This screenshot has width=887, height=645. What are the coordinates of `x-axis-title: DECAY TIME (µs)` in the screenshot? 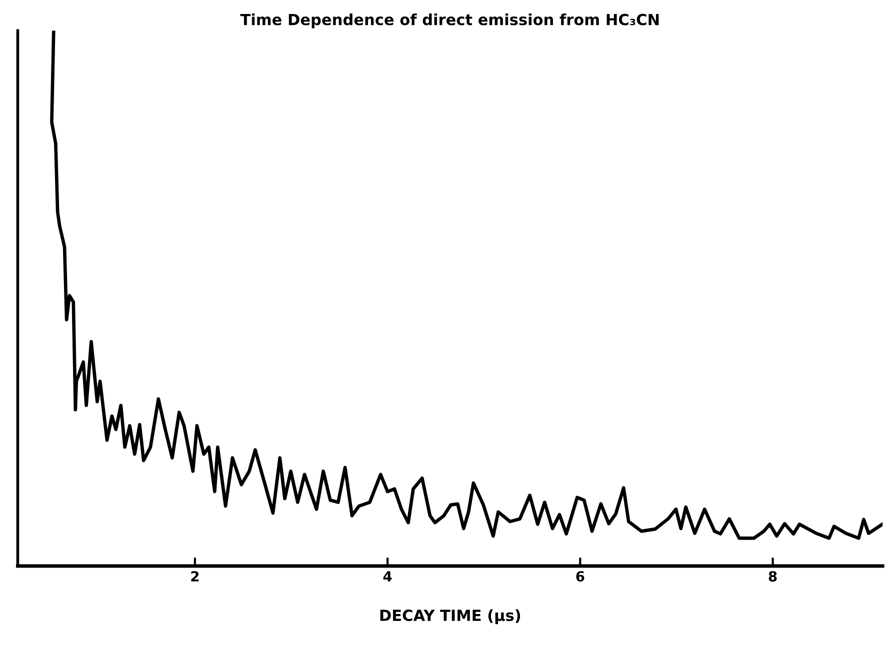 It's located at (450, 616).